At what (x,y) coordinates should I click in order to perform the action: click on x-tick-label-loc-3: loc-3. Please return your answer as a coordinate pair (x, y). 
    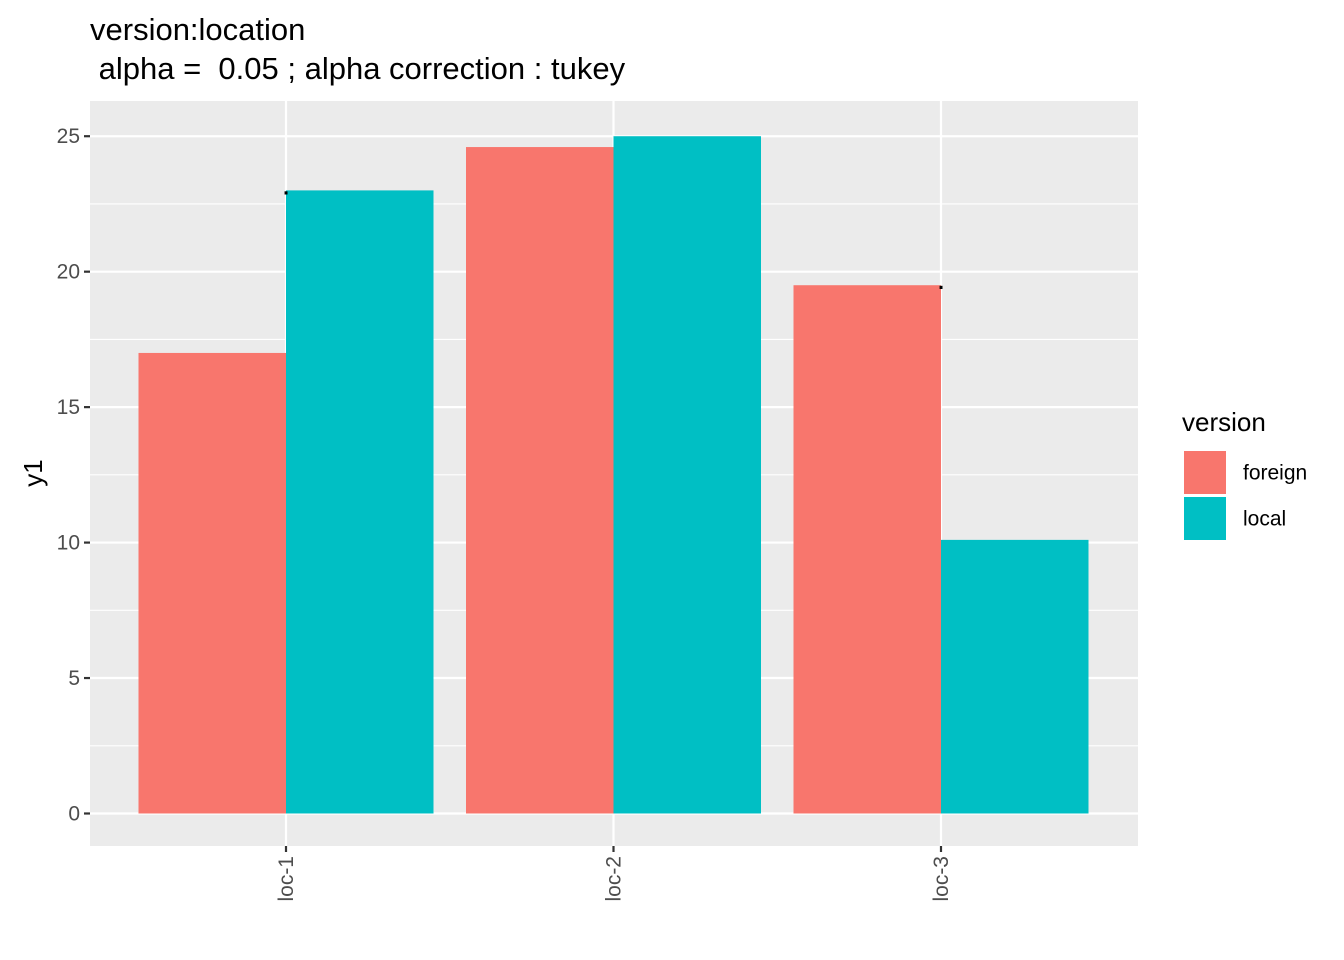
    Looking at the image, I should click on (941, 879).